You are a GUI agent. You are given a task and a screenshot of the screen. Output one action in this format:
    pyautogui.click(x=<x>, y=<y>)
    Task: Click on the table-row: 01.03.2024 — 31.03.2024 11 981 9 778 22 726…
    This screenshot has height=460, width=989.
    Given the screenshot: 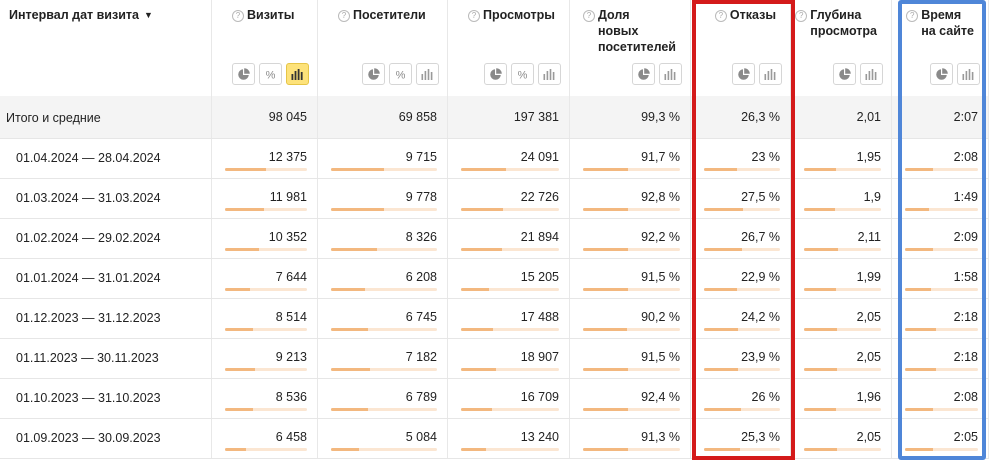 What is the action you would take?
    pyautogui.click(x=494, y=199)
    